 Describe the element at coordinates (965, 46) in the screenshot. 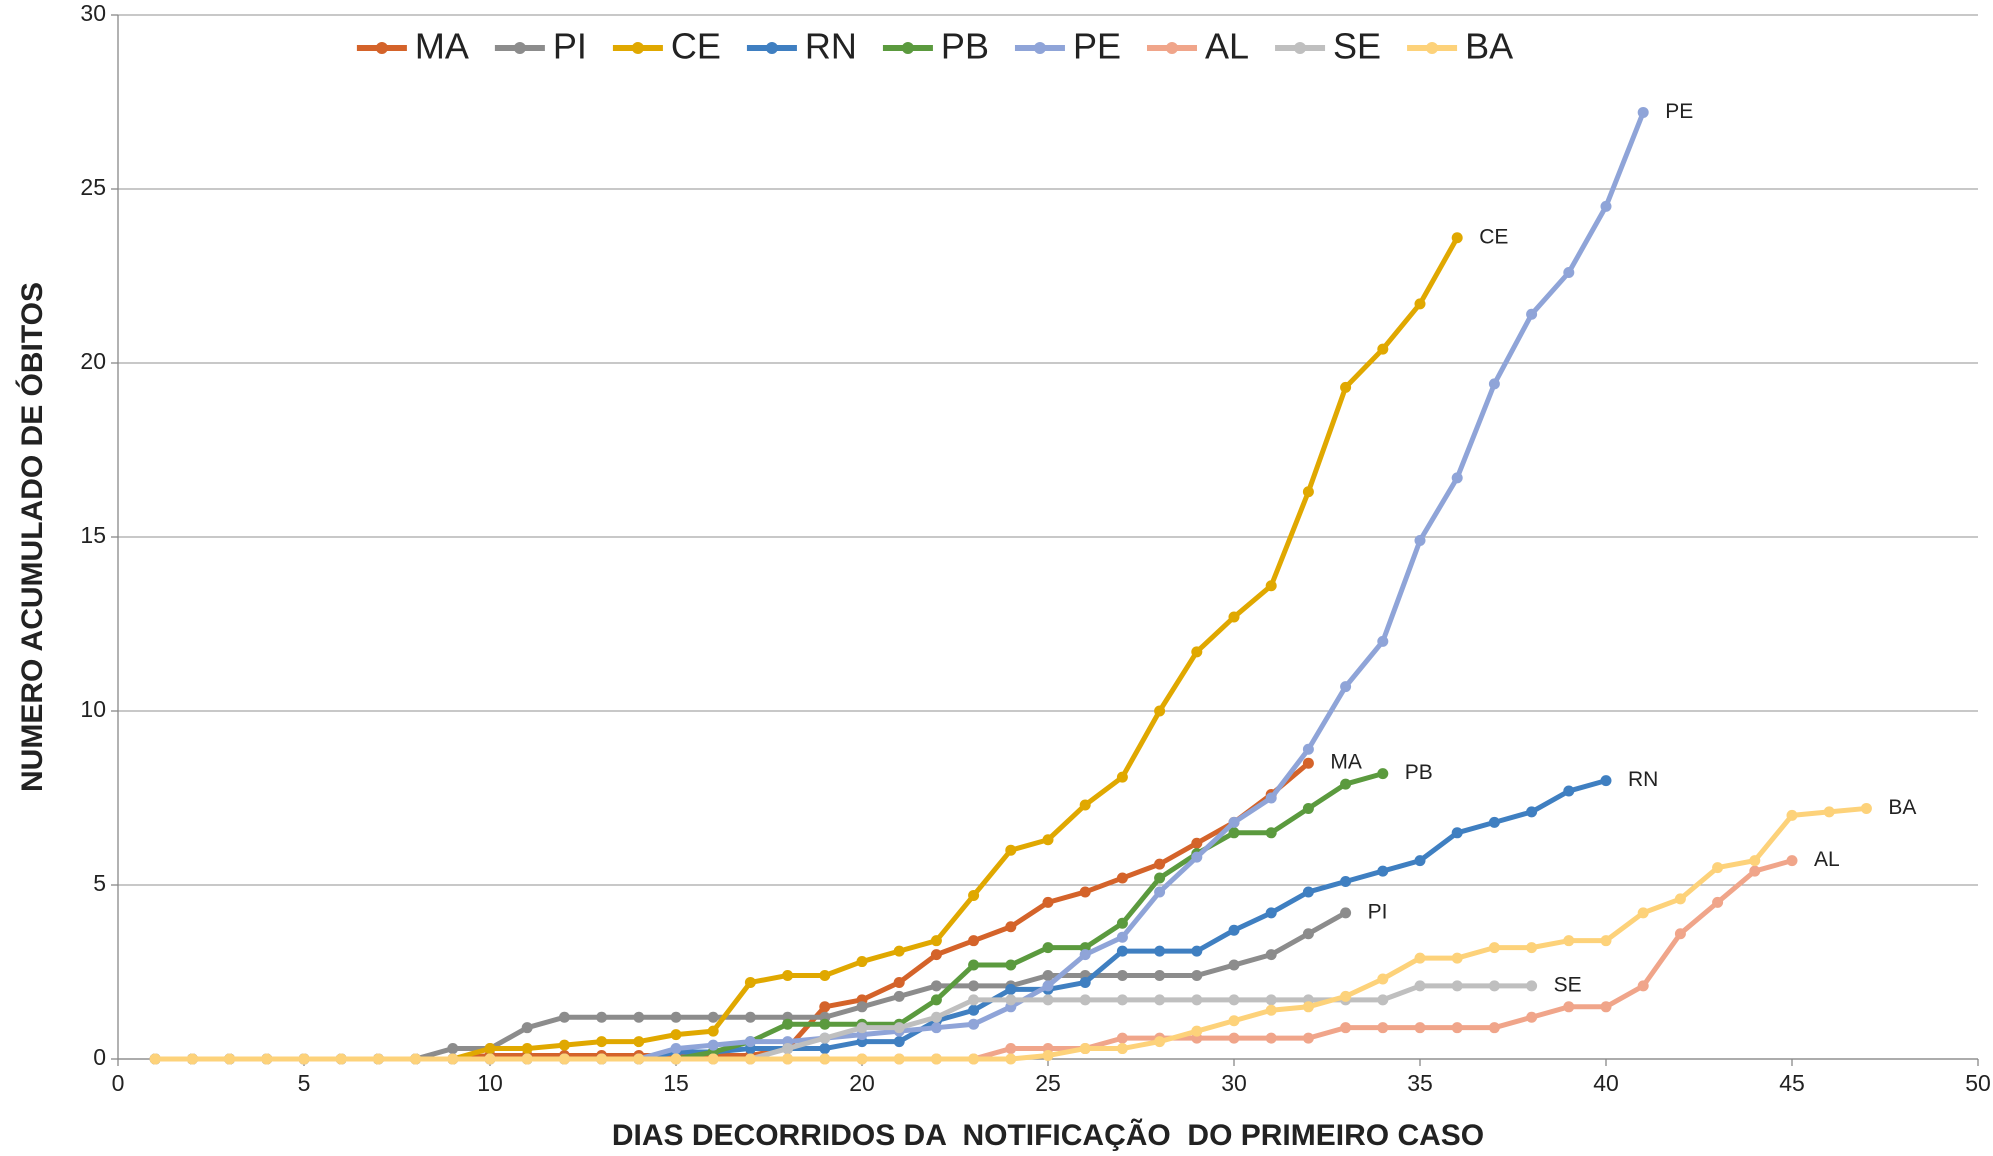

I see `legend-label: PB` at that location.